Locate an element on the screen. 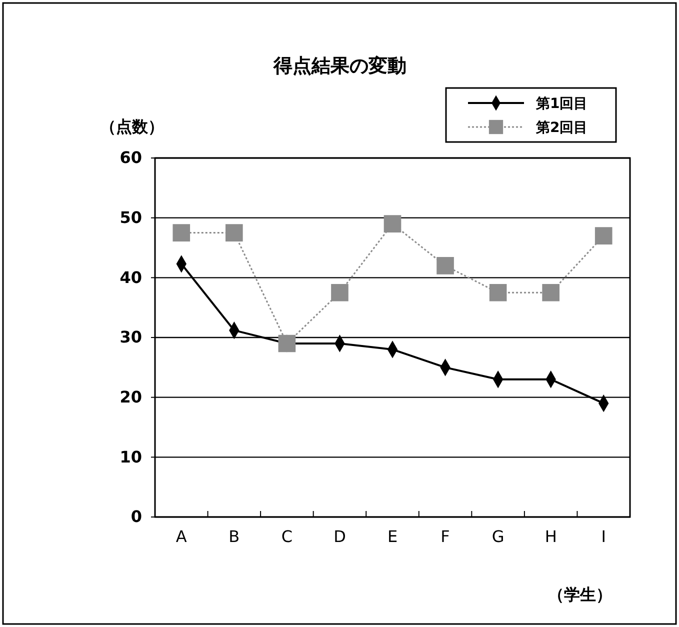 The image size is (679, 627). x-tick-label: C is located at coordinates (287, 536).